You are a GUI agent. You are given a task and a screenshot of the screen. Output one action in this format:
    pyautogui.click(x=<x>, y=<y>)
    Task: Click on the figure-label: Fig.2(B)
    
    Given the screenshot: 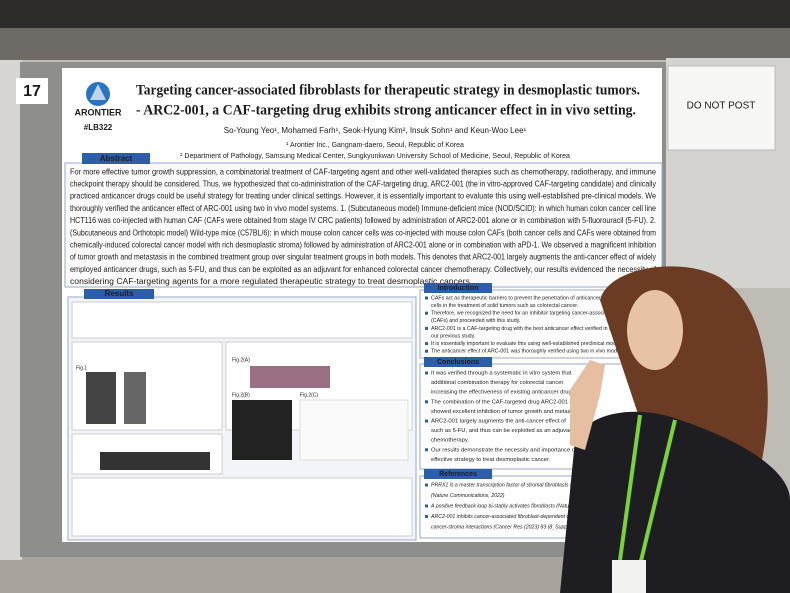 What is the action you would take?
    pyautogui.click(x=241, y=395)
    